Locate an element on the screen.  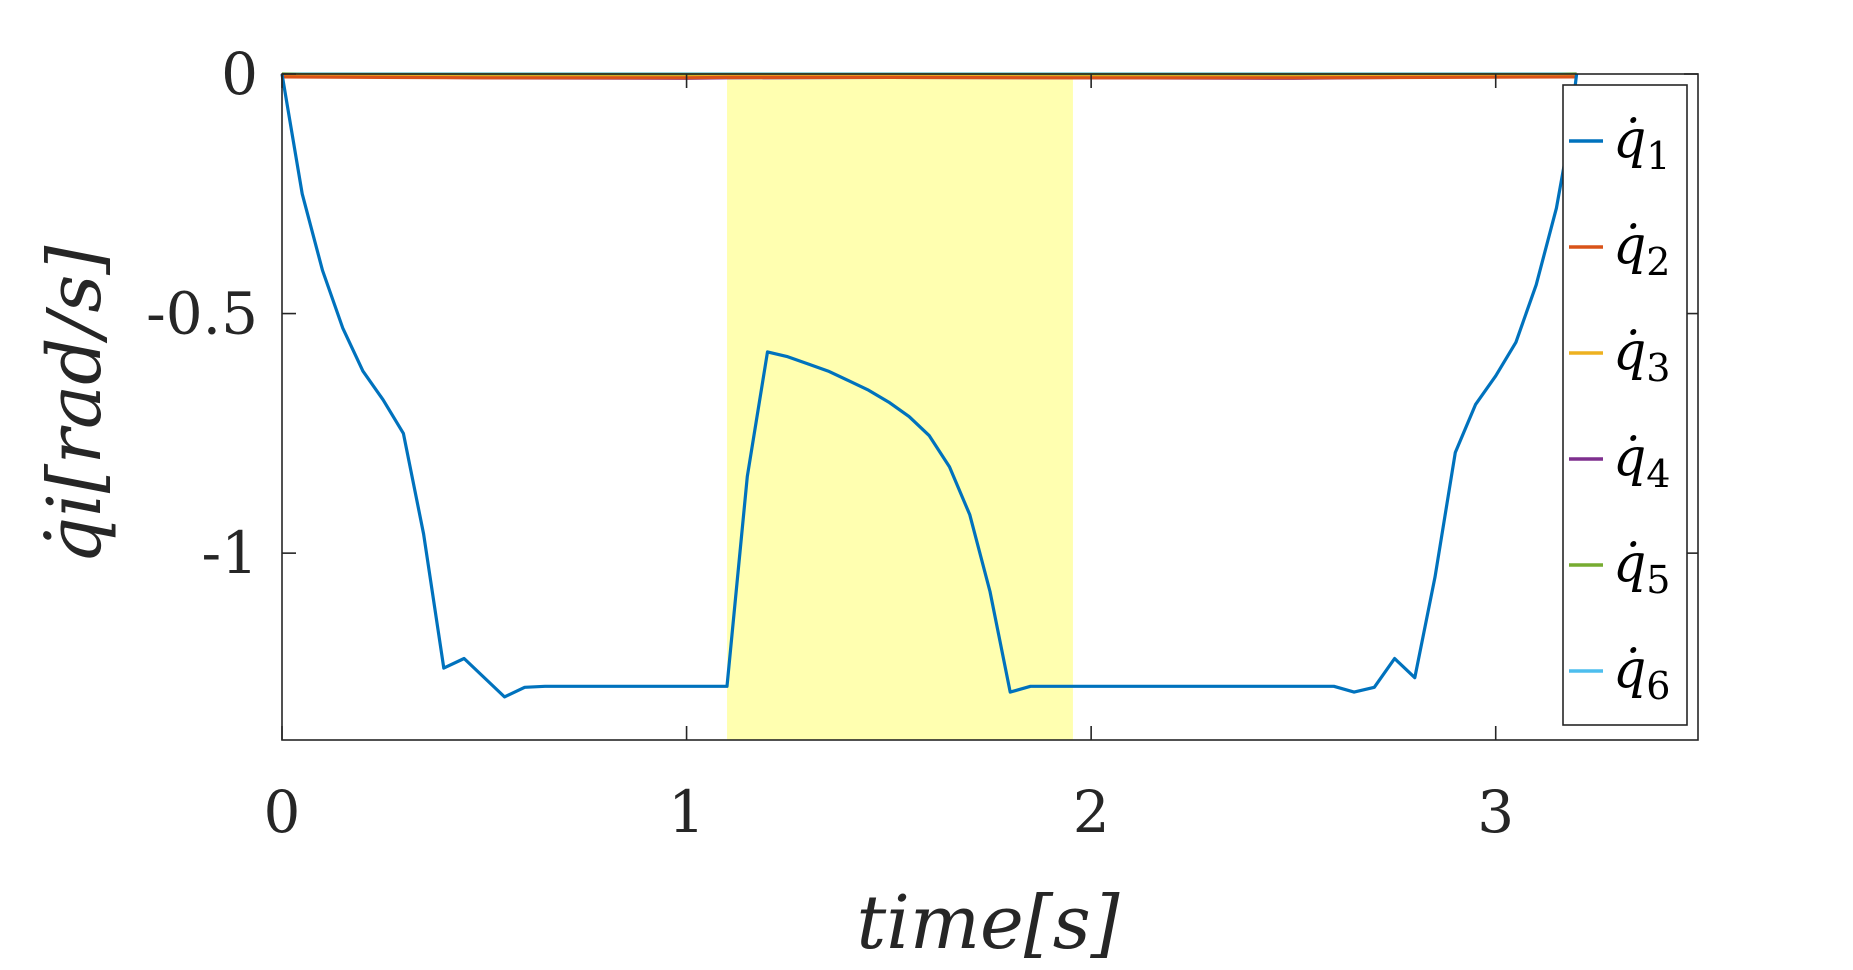
legend-entry-3: q̇3 is located at coordinates (1641, 356).